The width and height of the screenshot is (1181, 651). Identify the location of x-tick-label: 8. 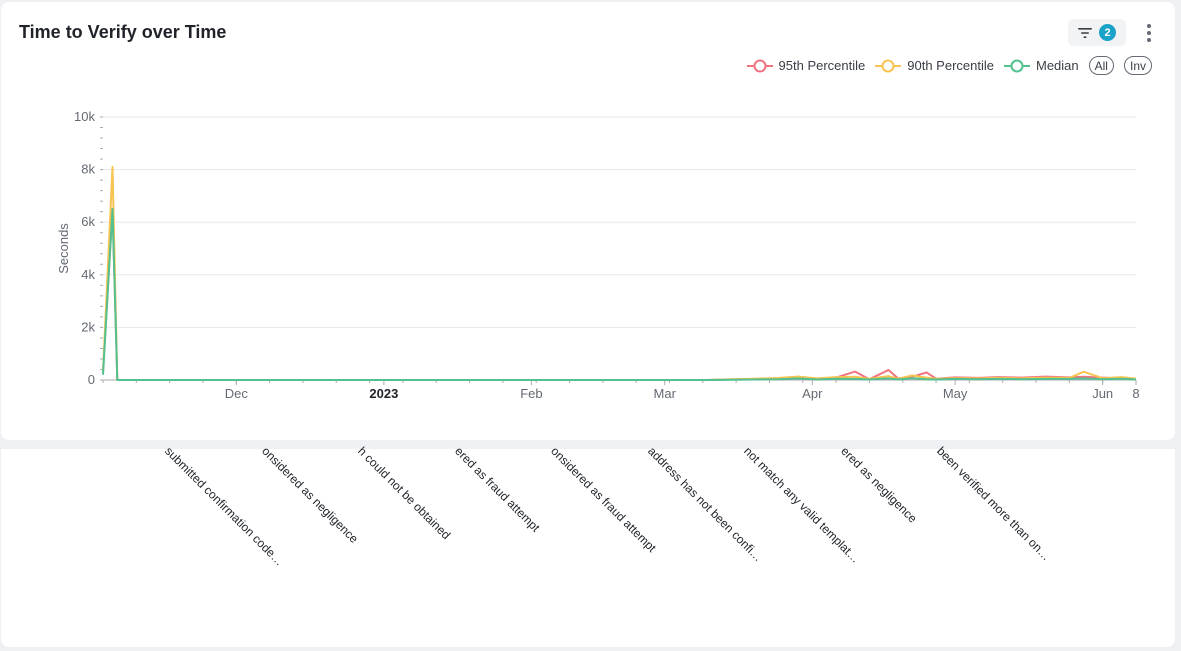
(1135, 393).